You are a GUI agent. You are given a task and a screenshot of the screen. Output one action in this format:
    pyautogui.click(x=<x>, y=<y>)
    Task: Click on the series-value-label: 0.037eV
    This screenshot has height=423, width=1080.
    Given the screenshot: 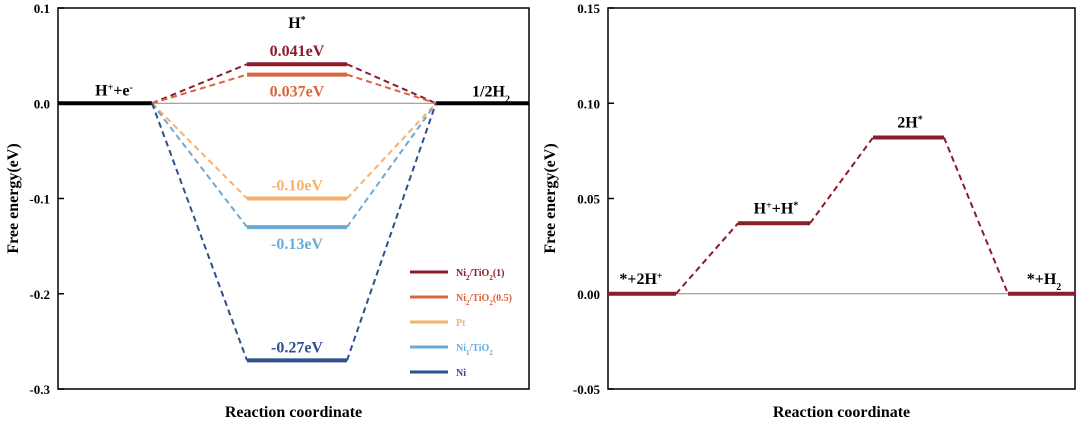 What is the action you would take?
    pyautogui.click(x=297, y=92)
    